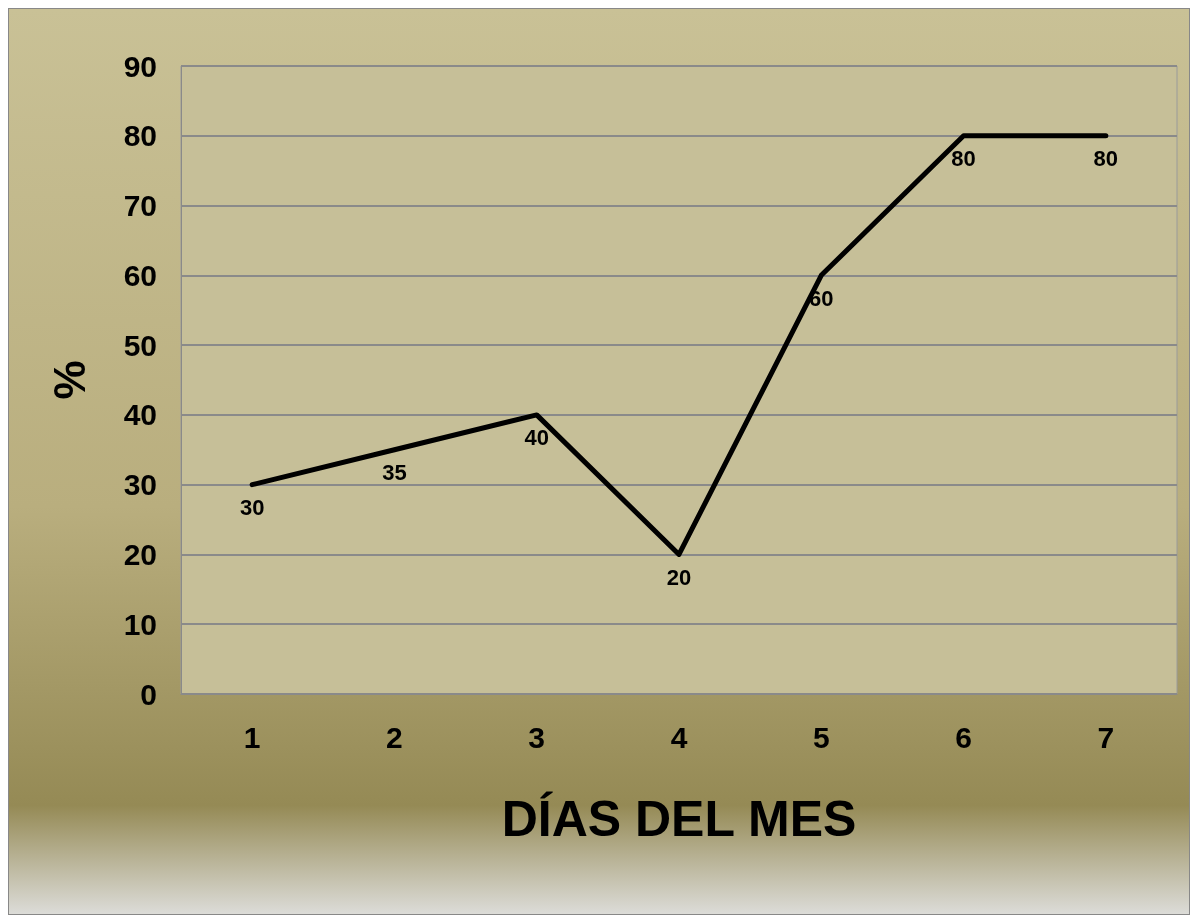  I want to click on x-axis-title: DÍAS DEL MES, so click(679, 819).